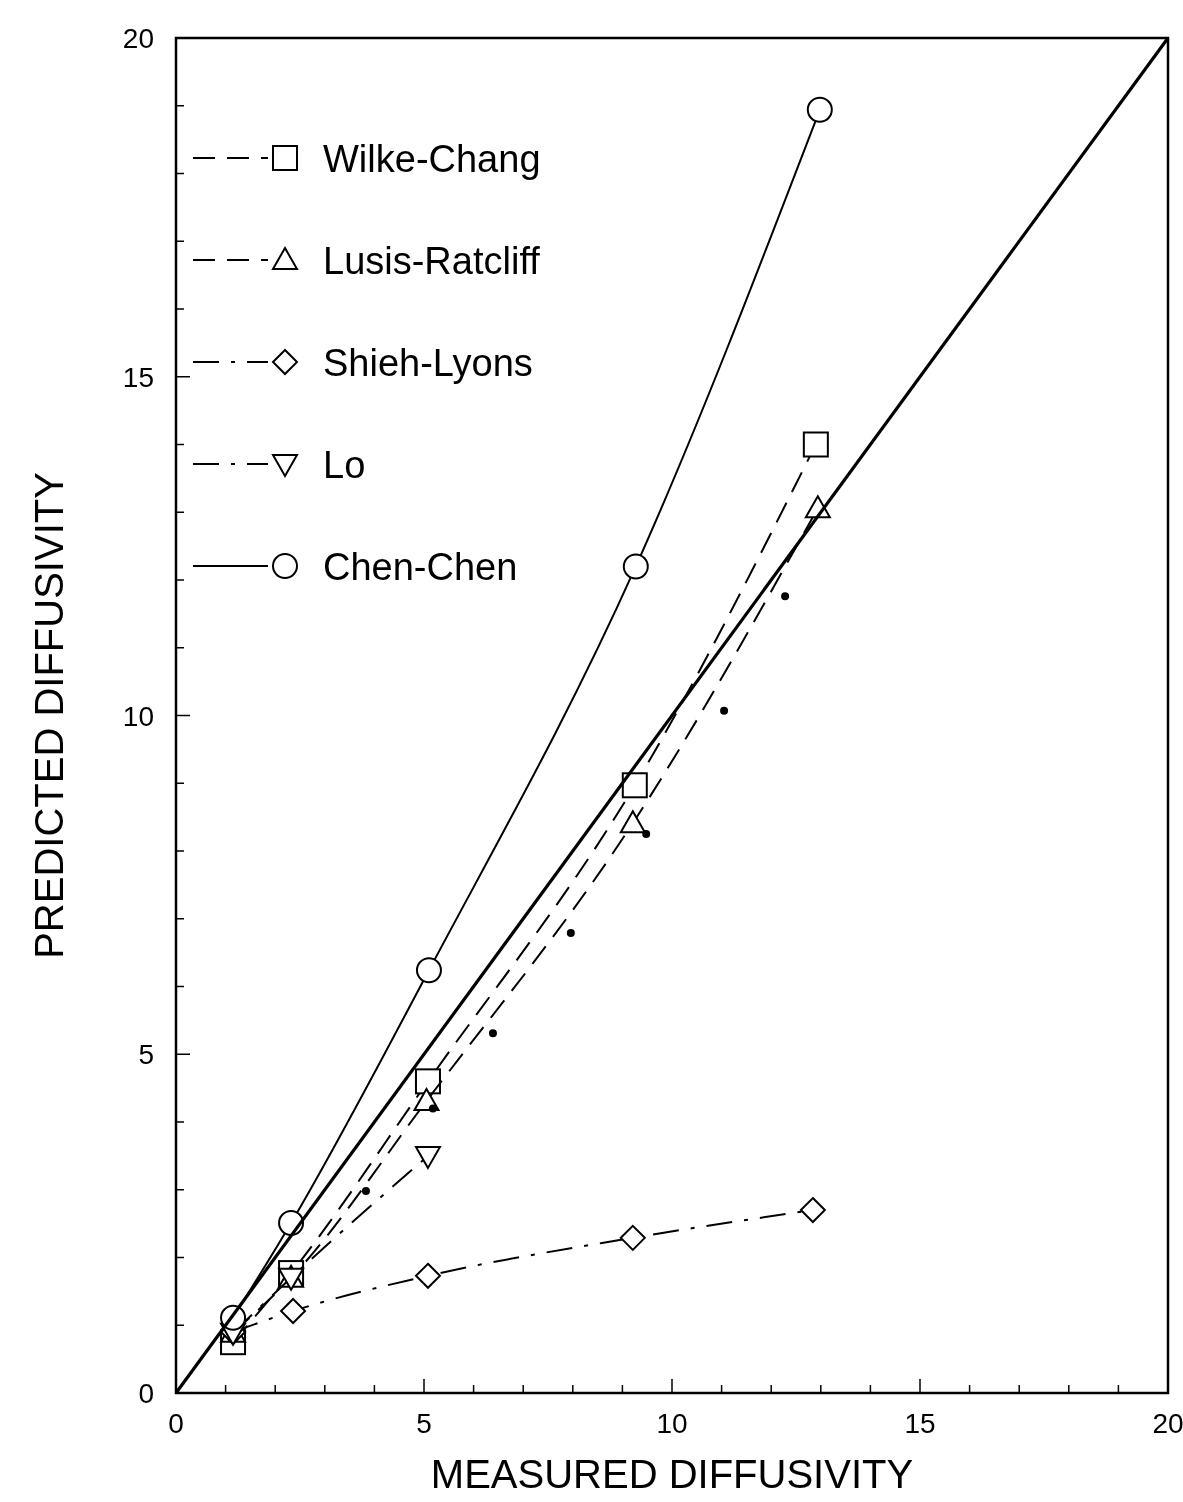 The height and width of the screenshot is (1502, 1183). What do you see at coordinates (138, 377) in the screenshot?
I see `y-tick-label: 15` at bounding box center [138, 377].